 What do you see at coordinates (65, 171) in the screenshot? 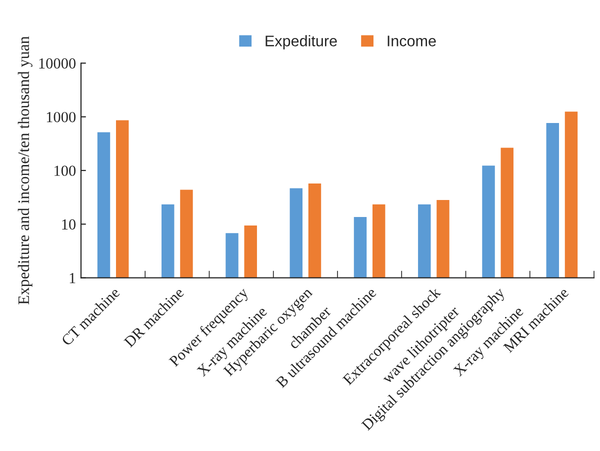
I see `y-tick-label: 100` at bounding box center [65, 171].